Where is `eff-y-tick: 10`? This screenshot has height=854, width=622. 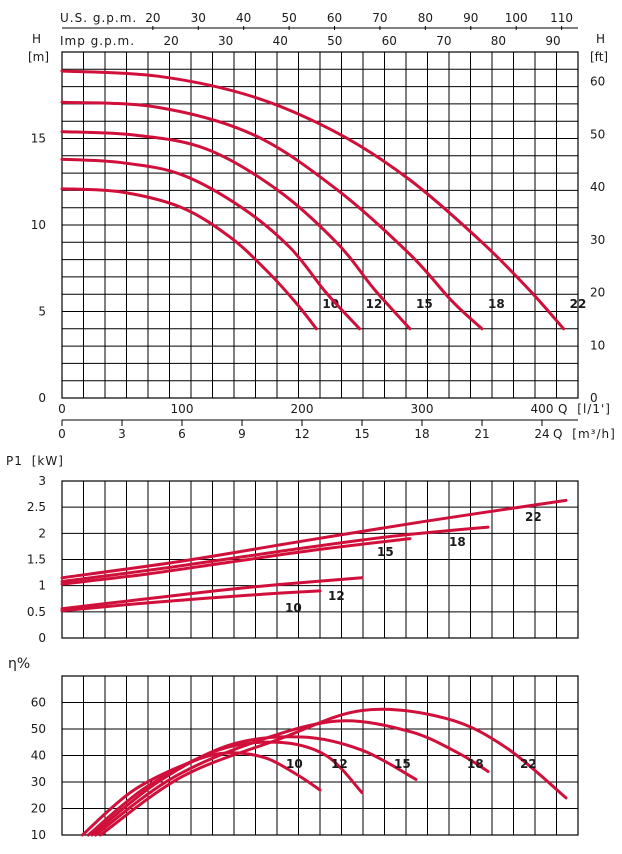 eff-y-tick: 10 is located at coordinates (38, 835).